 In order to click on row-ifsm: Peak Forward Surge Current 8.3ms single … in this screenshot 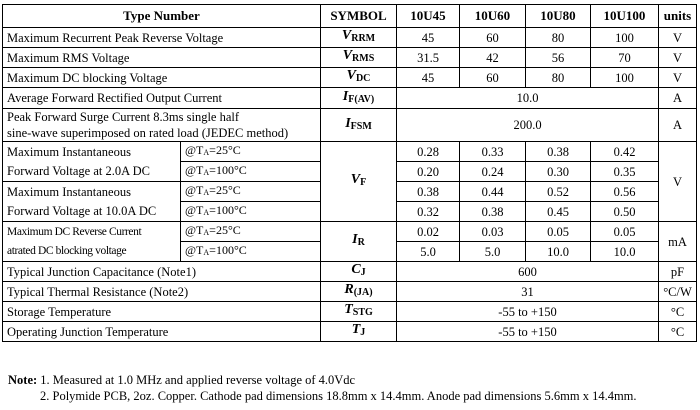, I will do `click(349, 125)`.